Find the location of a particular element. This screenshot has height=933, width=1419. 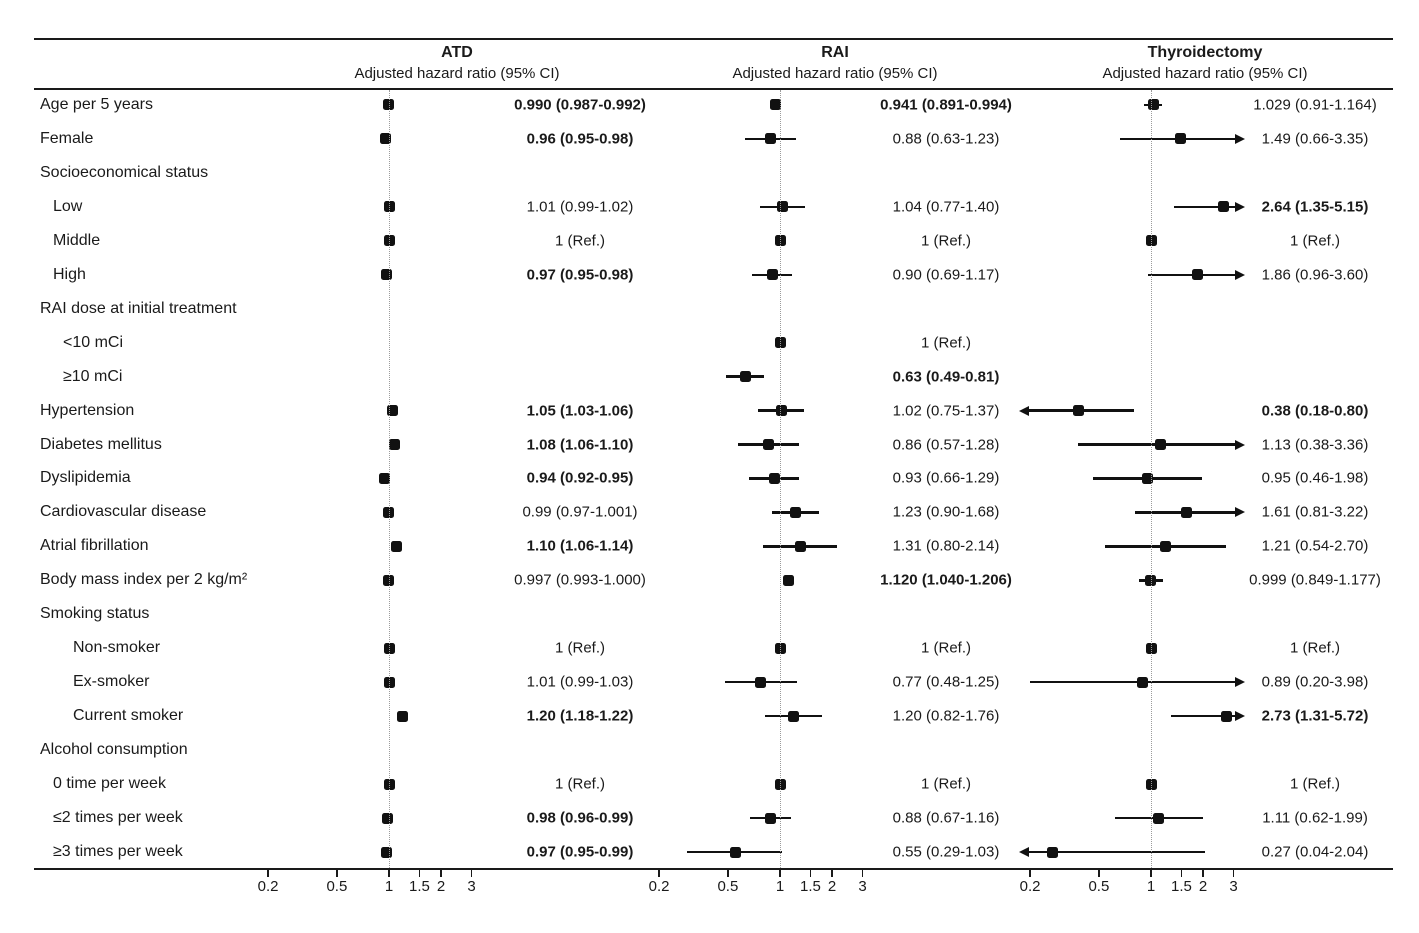

row-label: Hypertension is located at coordinates (87, 410).